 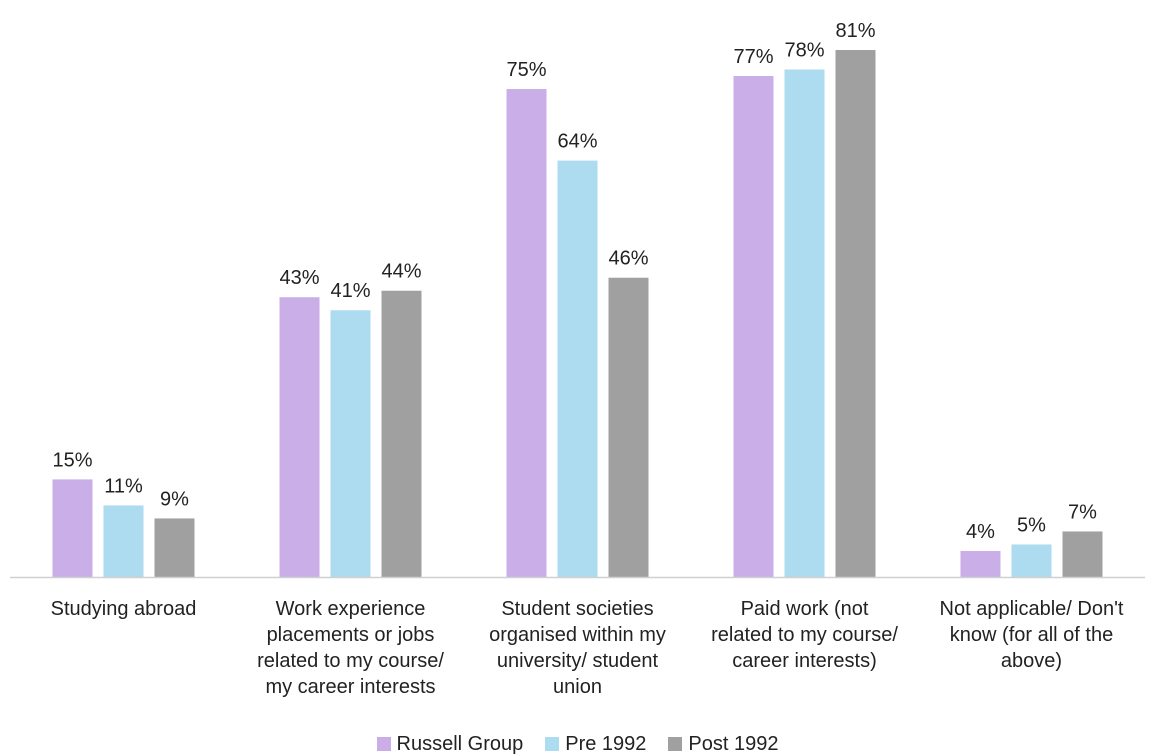 I want to click on bar-pre-1992-student-societies-organised-within-my-university-student-union, so click(x=577, y=369).